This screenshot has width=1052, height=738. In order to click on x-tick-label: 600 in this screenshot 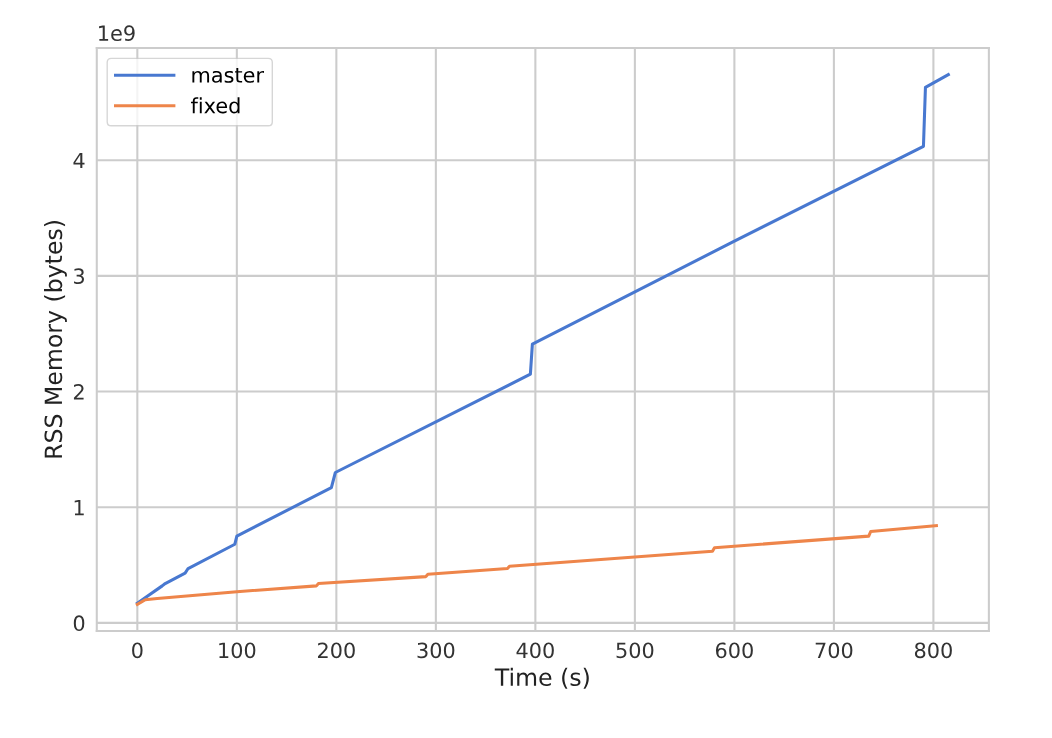, I will do `click(734, 650)`.